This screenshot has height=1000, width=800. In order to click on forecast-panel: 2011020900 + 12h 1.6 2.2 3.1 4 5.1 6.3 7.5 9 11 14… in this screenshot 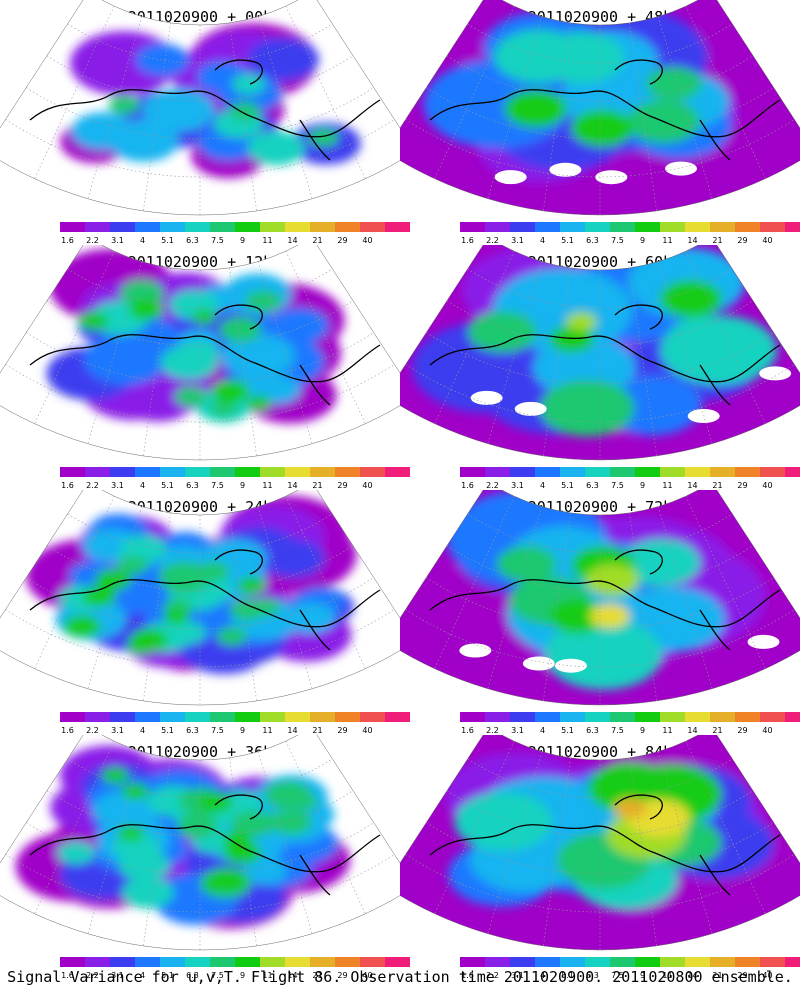, I will do `click(205, 367)`.